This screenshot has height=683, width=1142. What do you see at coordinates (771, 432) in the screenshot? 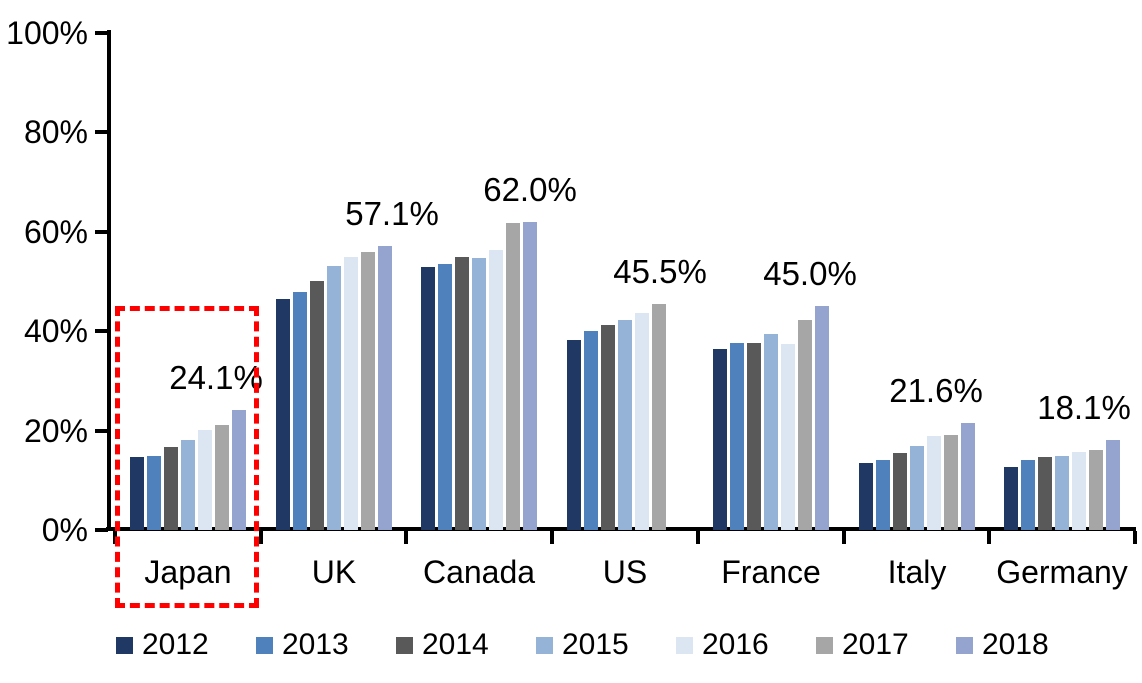
I see `bar-france-2015` at bounding box center [771, 432].